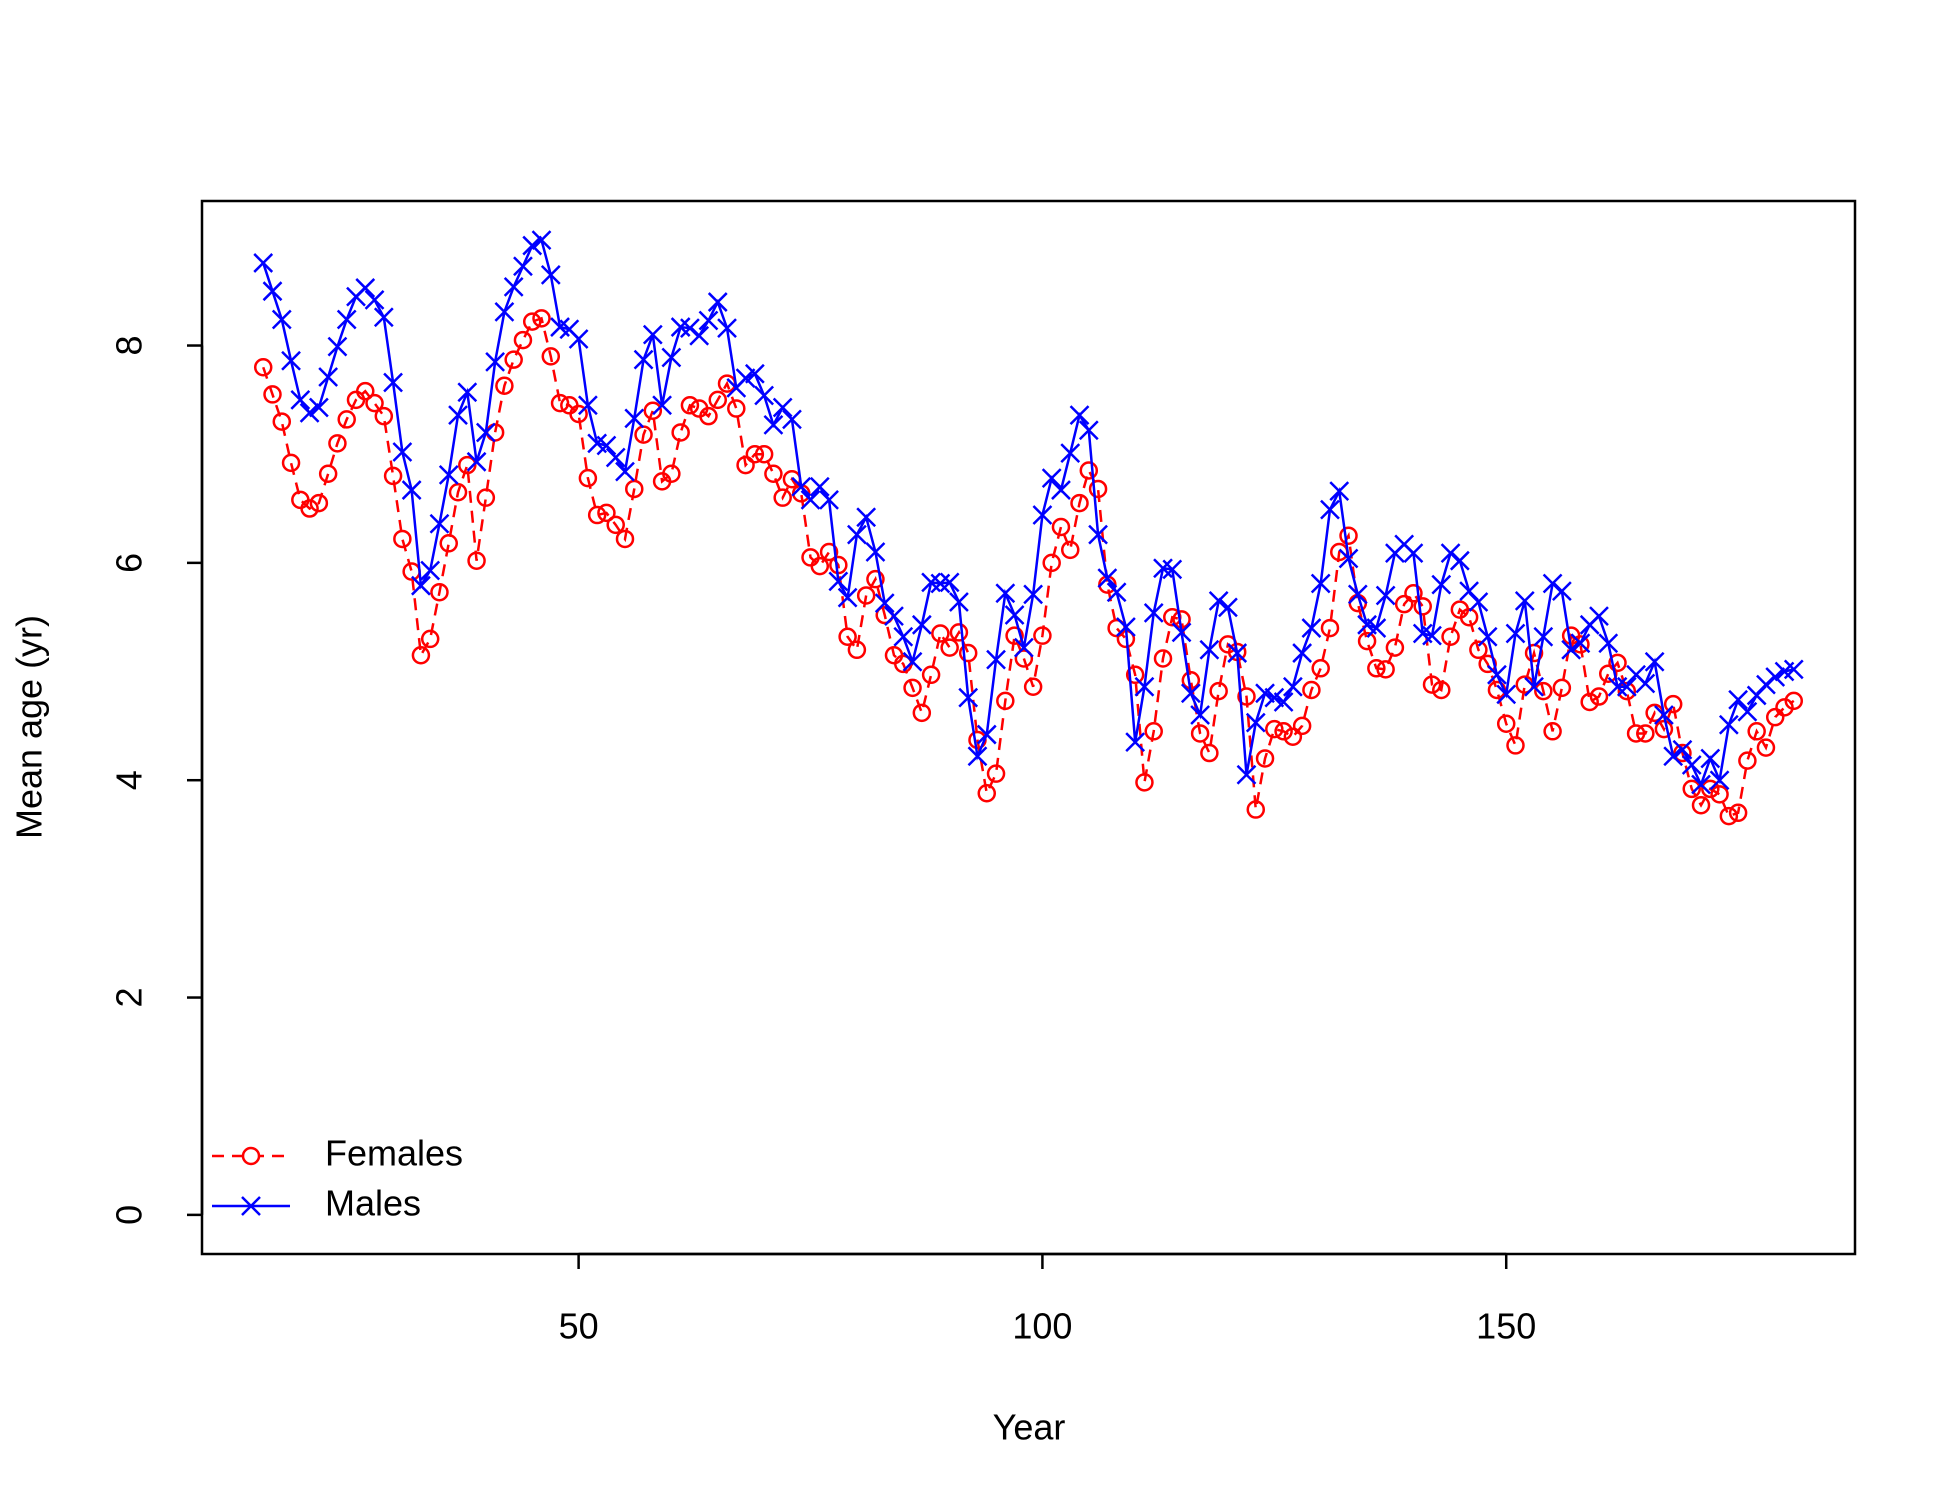 The width and height of the screenshot is (1950, 1500). Describe the element at coordinates (251, 1206) in the screenshot. I see `legend-marker` at that location.